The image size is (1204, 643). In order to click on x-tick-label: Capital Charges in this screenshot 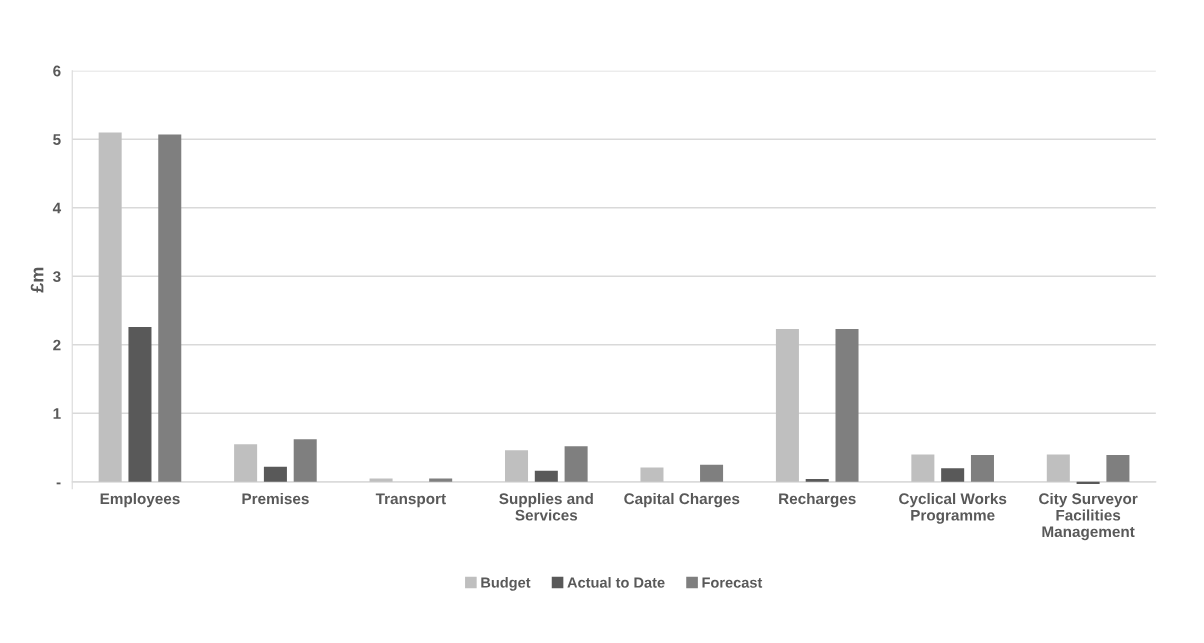, I will do `click(682, 500)`.